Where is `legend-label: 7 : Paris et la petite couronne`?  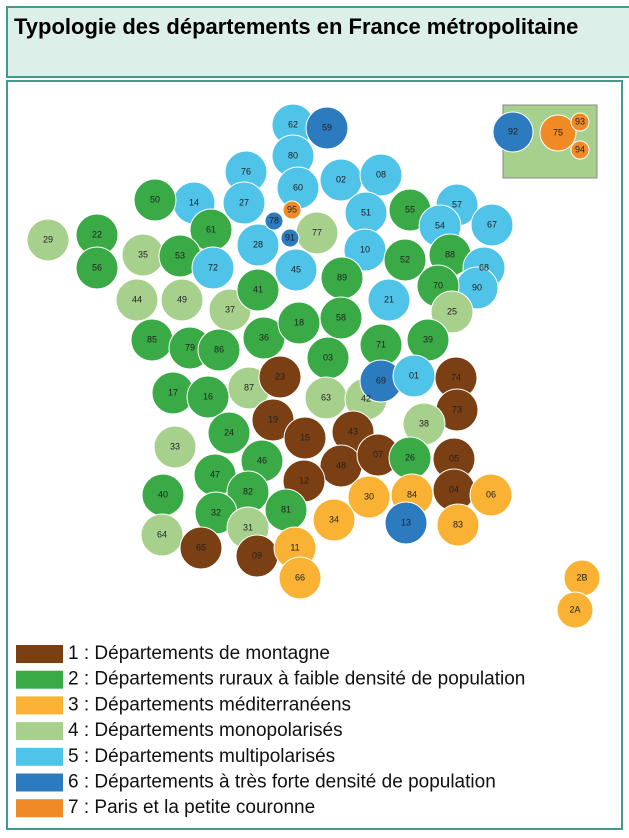
legend-label: 7 : Paris et la petite couronne is located at coordinates (191, 807).